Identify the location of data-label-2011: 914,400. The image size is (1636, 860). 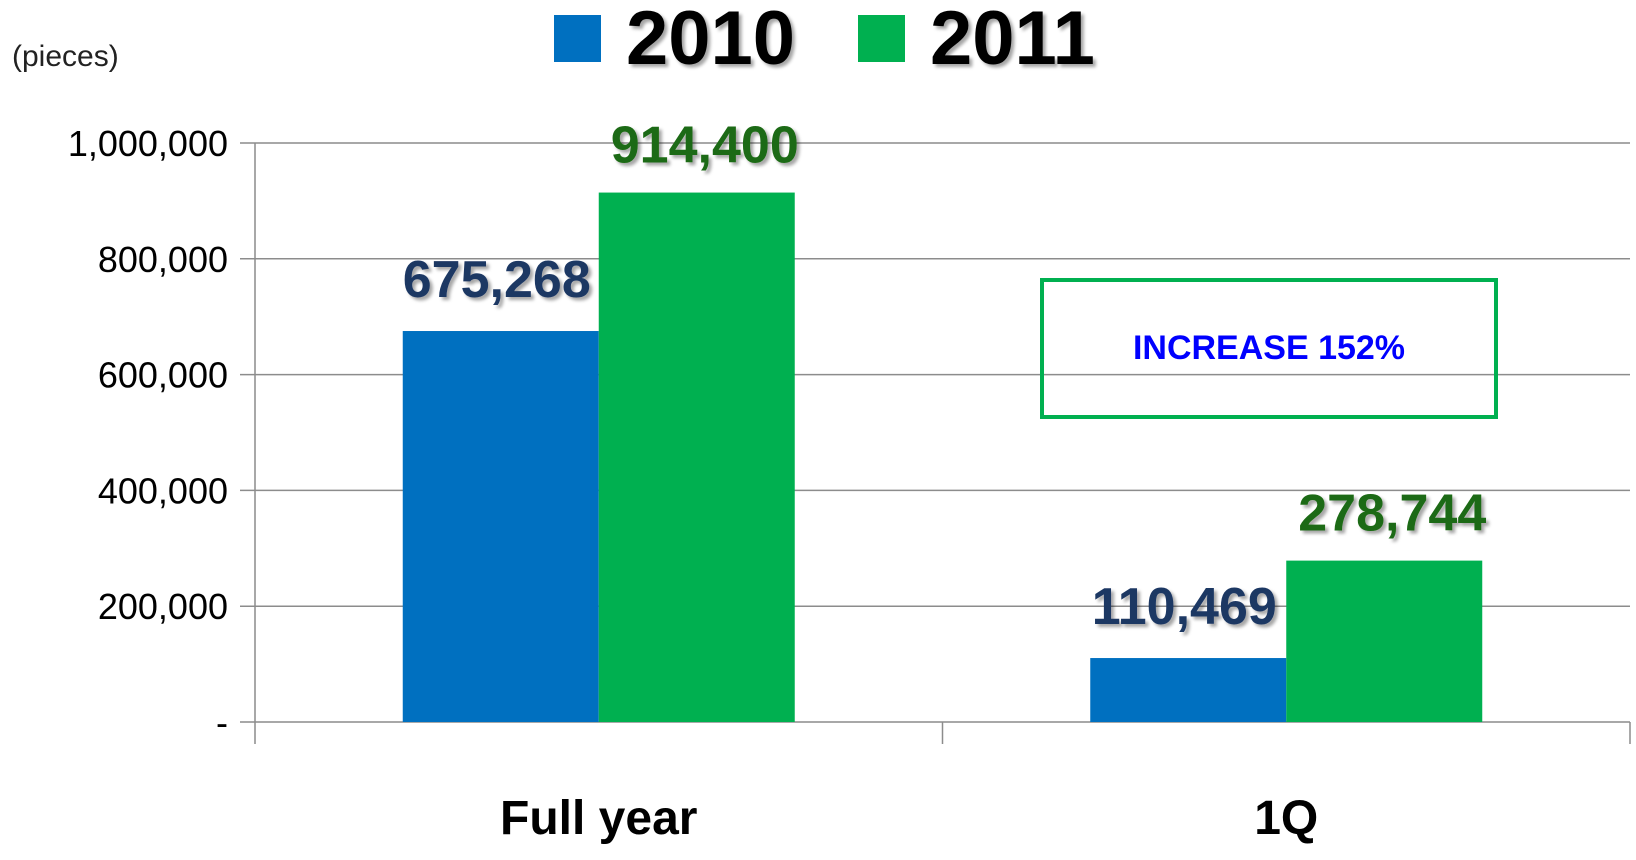
(705, 146).